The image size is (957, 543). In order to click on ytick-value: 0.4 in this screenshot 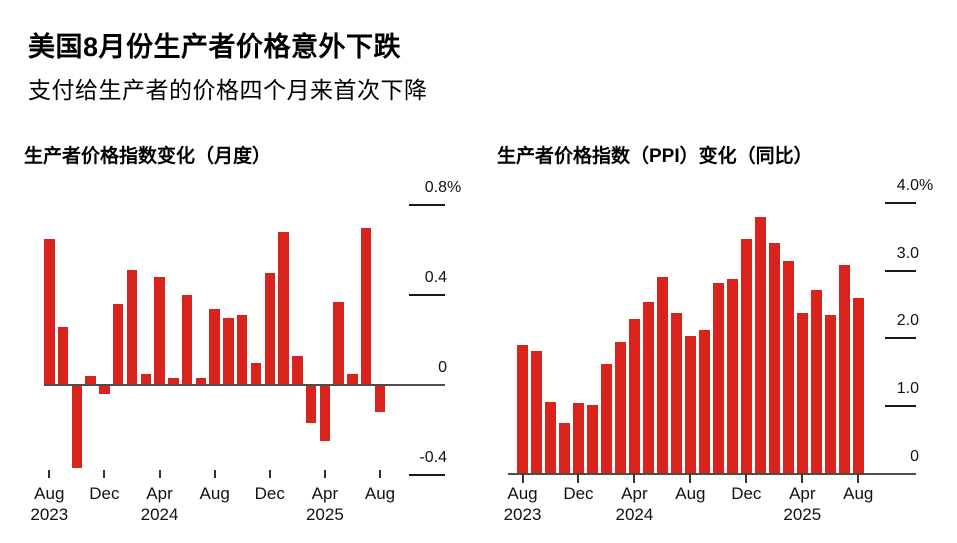, I will do `click(435, 277)`.